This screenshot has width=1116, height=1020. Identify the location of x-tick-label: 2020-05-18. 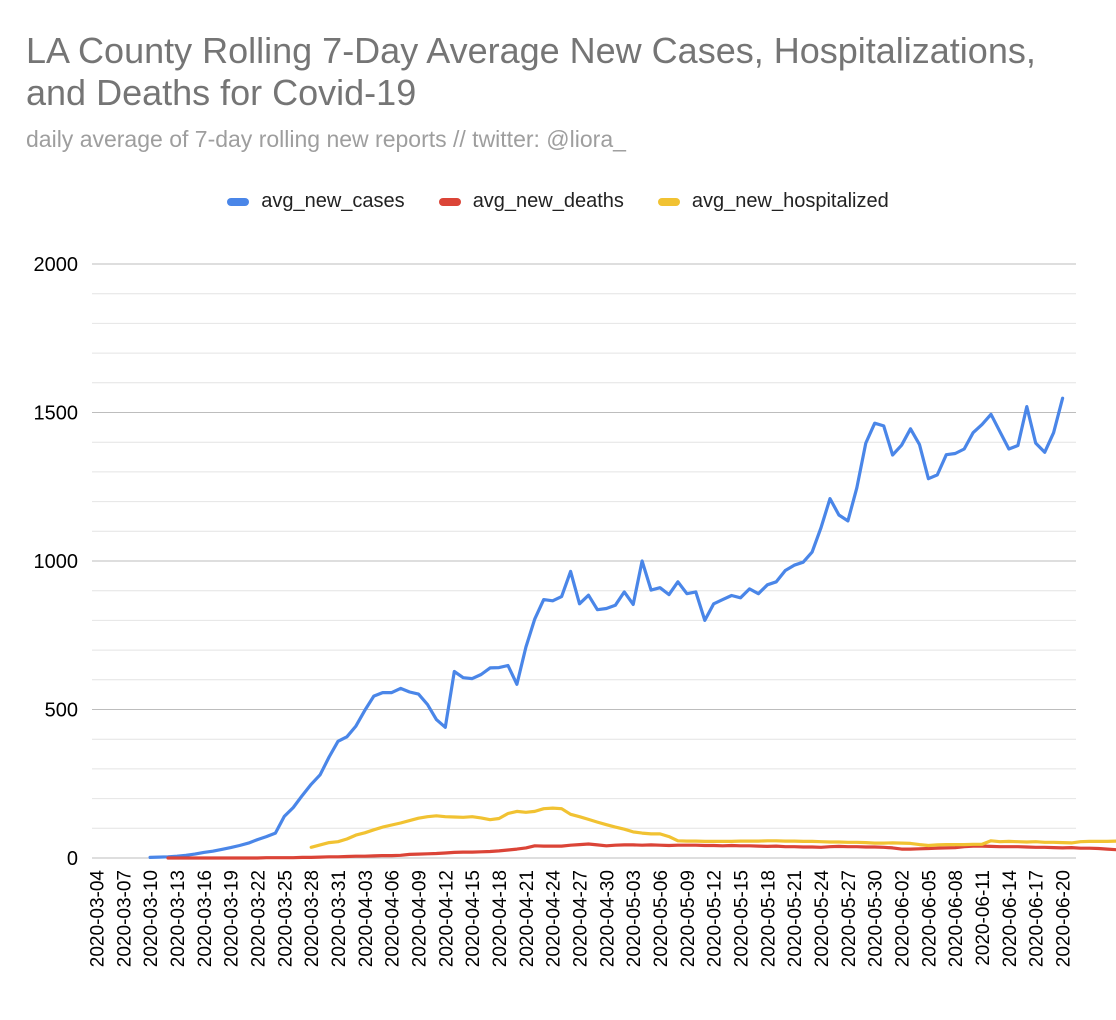
(768, 918).